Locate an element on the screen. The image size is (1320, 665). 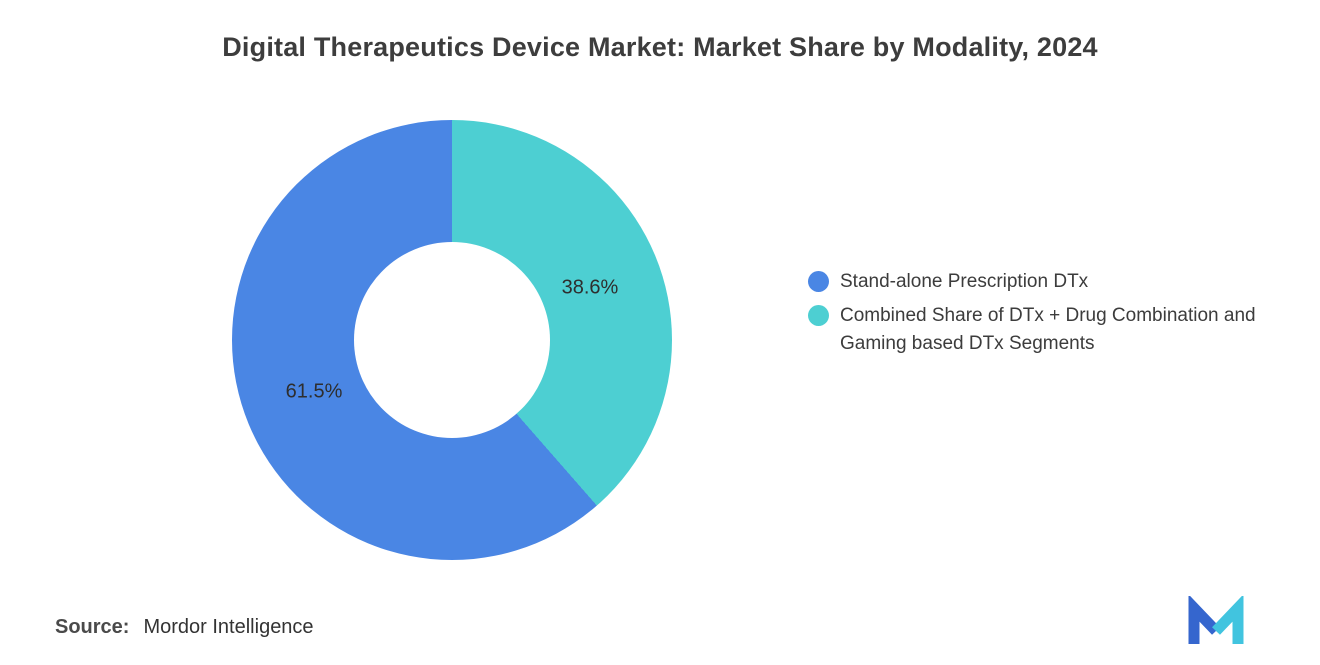
slice-label-standalone-dtx: 61.5% is located at coordinates (314, 391).